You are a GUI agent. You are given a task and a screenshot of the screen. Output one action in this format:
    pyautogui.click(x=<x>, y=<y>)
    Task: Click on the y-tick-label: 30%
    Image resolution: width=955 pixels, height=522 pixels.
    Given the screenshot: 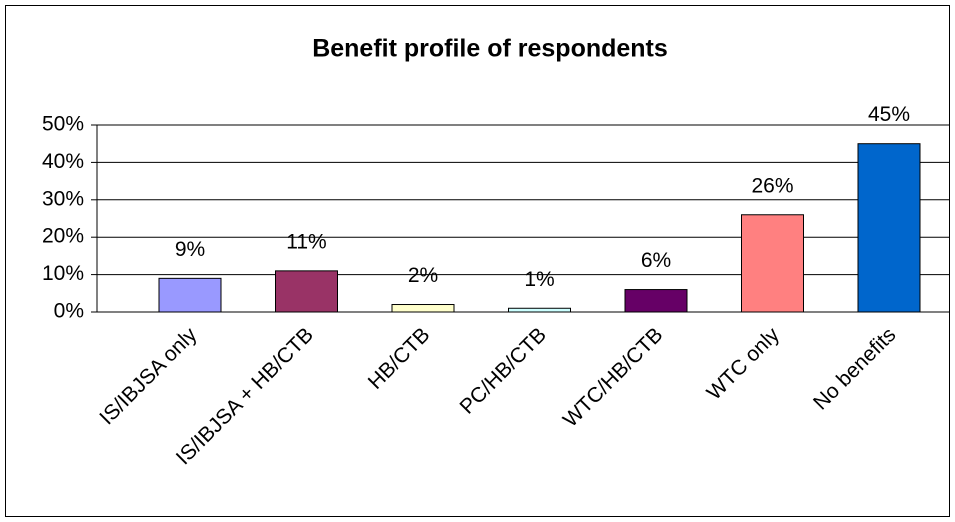 What is the action you would take?
    pyautogui.click(x=63, y=198)
    